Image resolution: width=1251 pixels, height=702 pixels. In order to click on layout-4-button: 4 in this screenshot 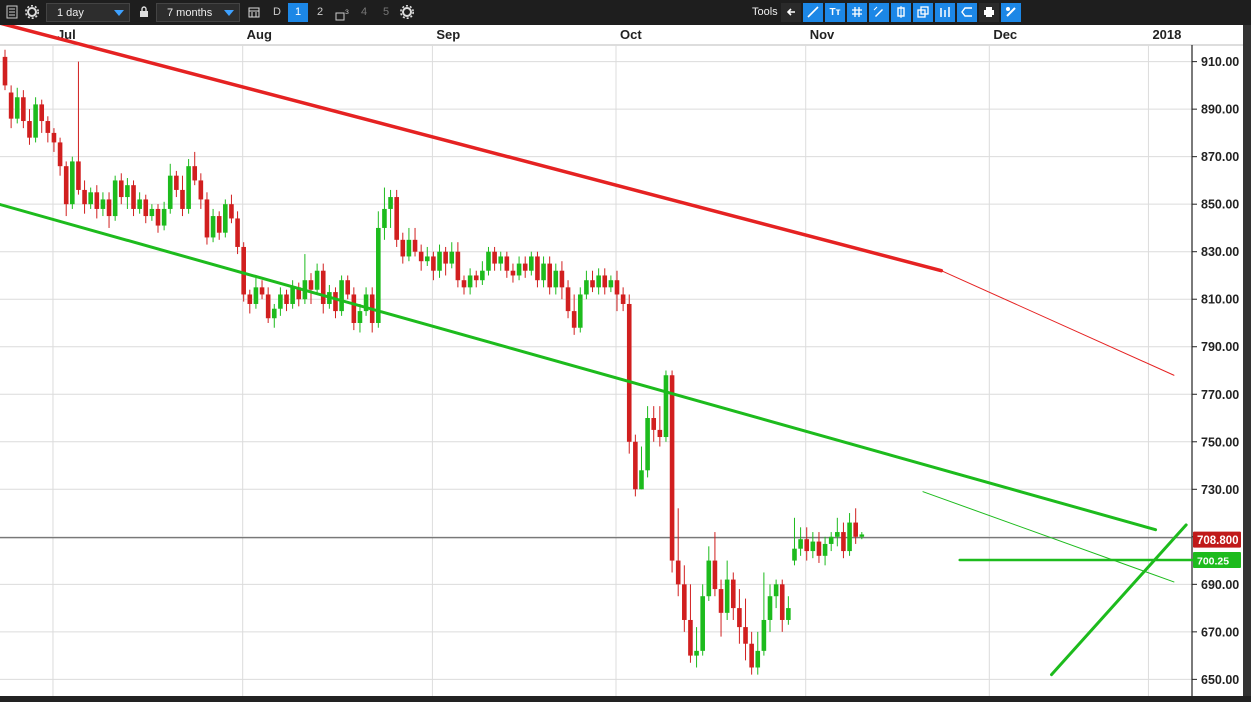, I will do `click(364, 12)`.